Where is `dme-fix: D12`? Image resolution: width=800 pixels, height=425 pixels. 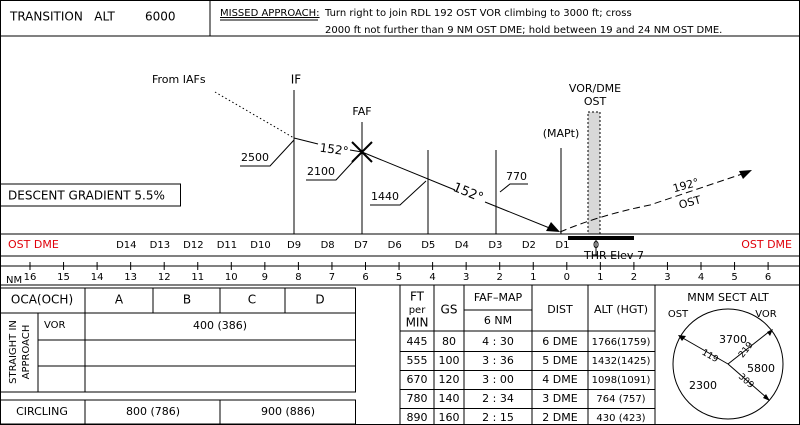 dme-fix: D12 is located at coordinates (193, 245).